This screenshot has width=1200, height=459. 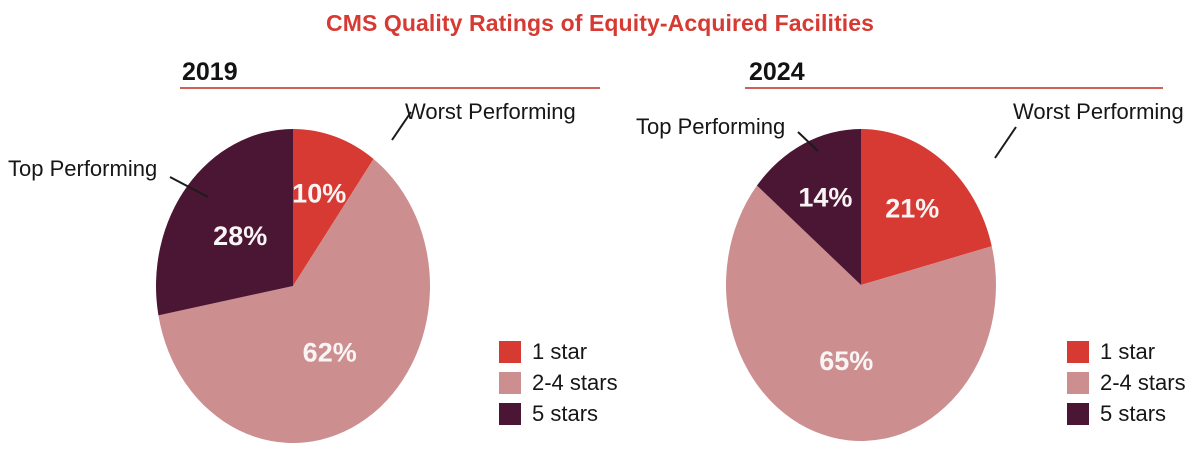 What do you see at coordinates (825, 198) in the screenshot?
I see `slice-percent-label-2024-5-stars: 14%` at bounding box center [825, 198].